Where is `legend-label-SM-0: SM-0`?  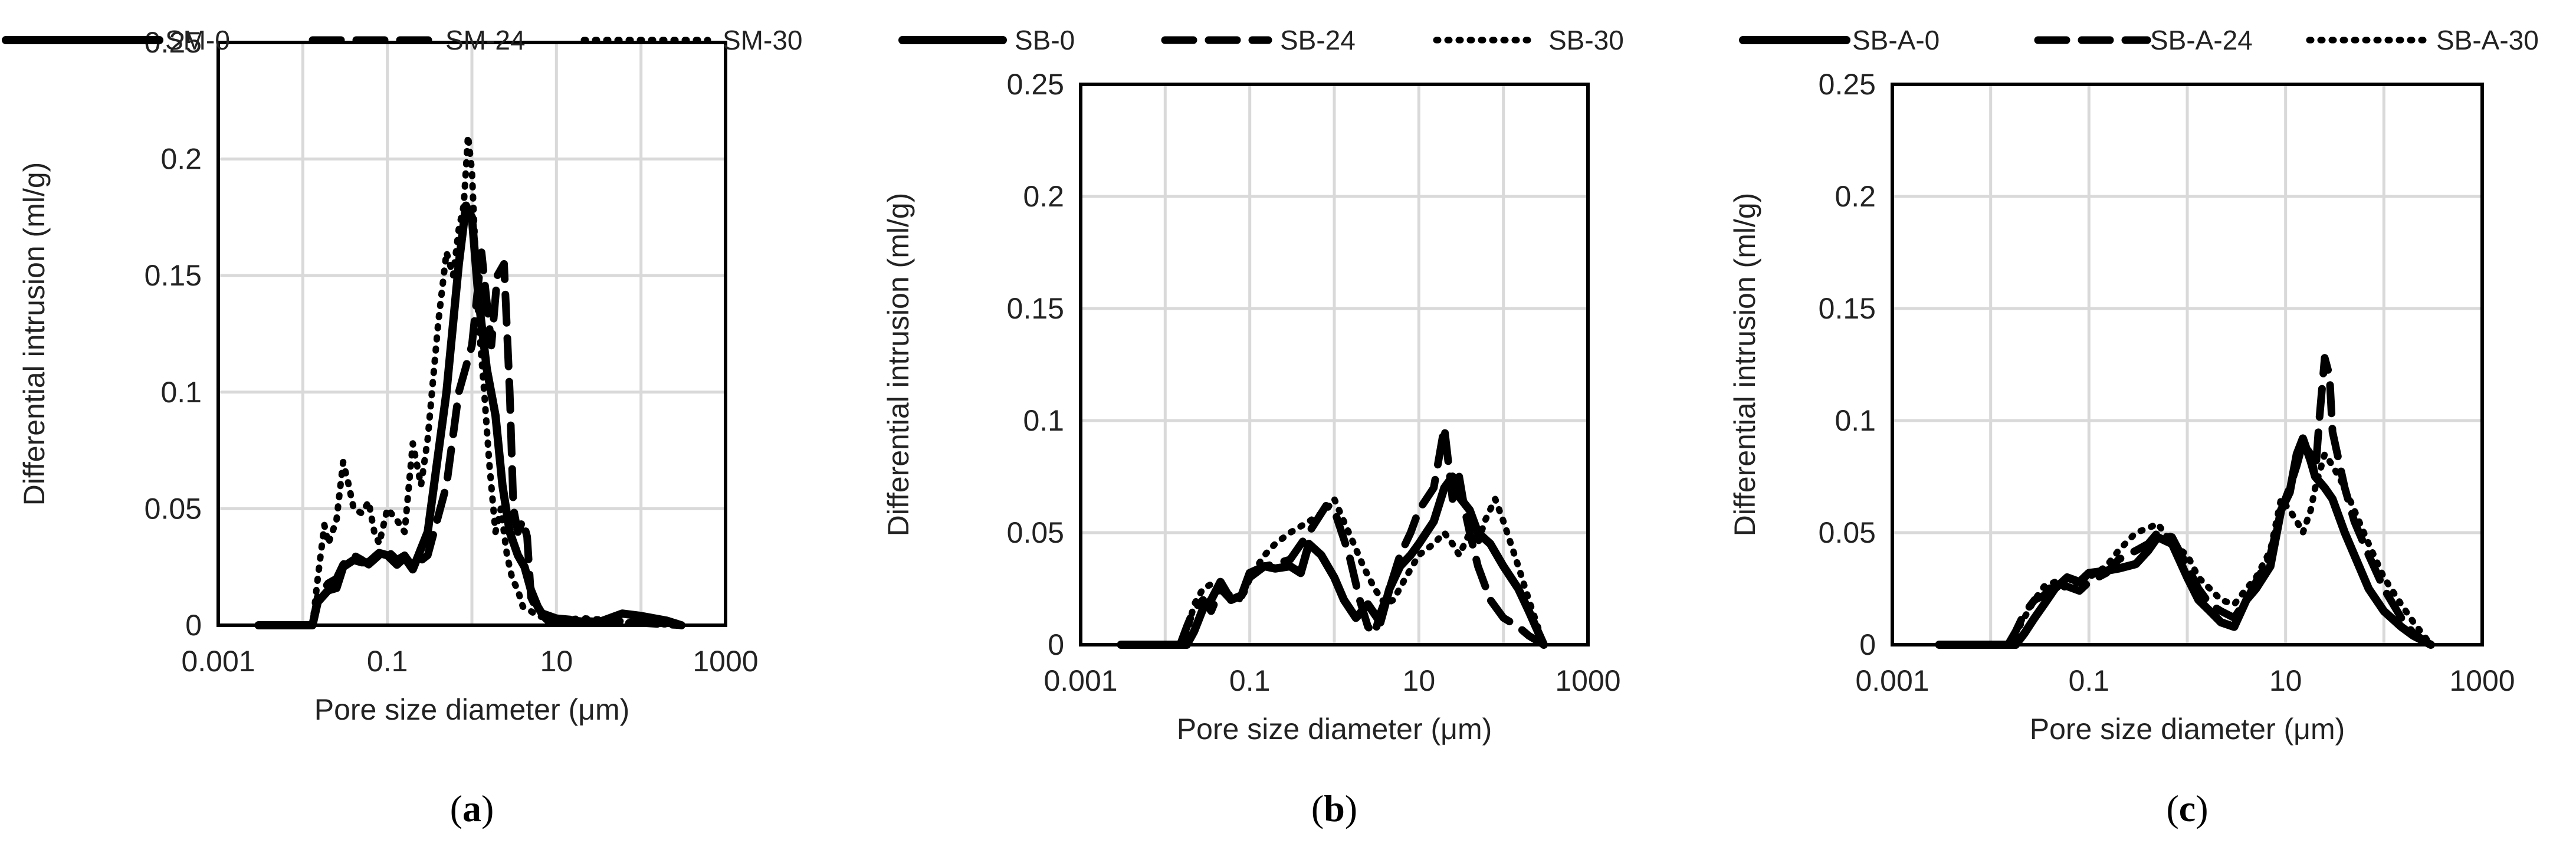
legend-label-SM-0: SM-0 is located at coordinates (197, 40).